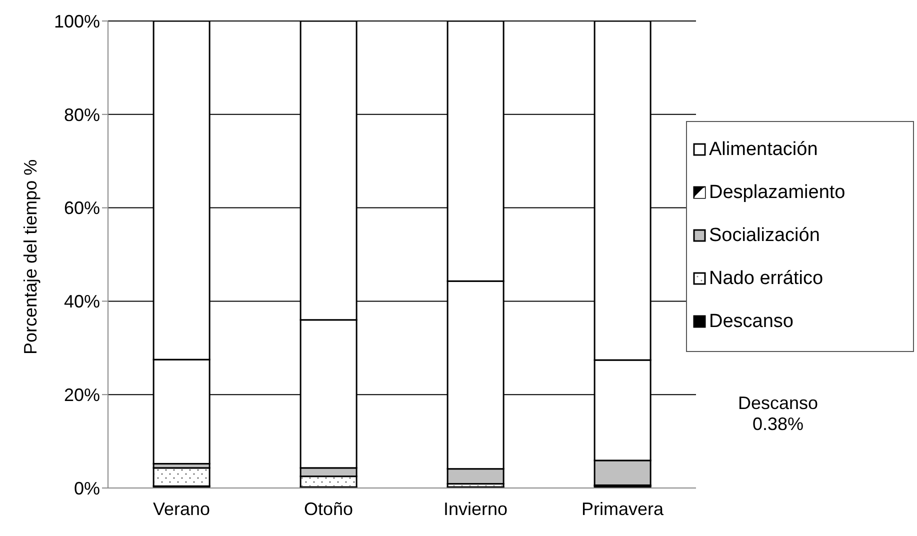  Describe the element at coordinates (30, 256) in the screenshot. I see `y-axis-title: Porcentaje del tiempo %` at that location.